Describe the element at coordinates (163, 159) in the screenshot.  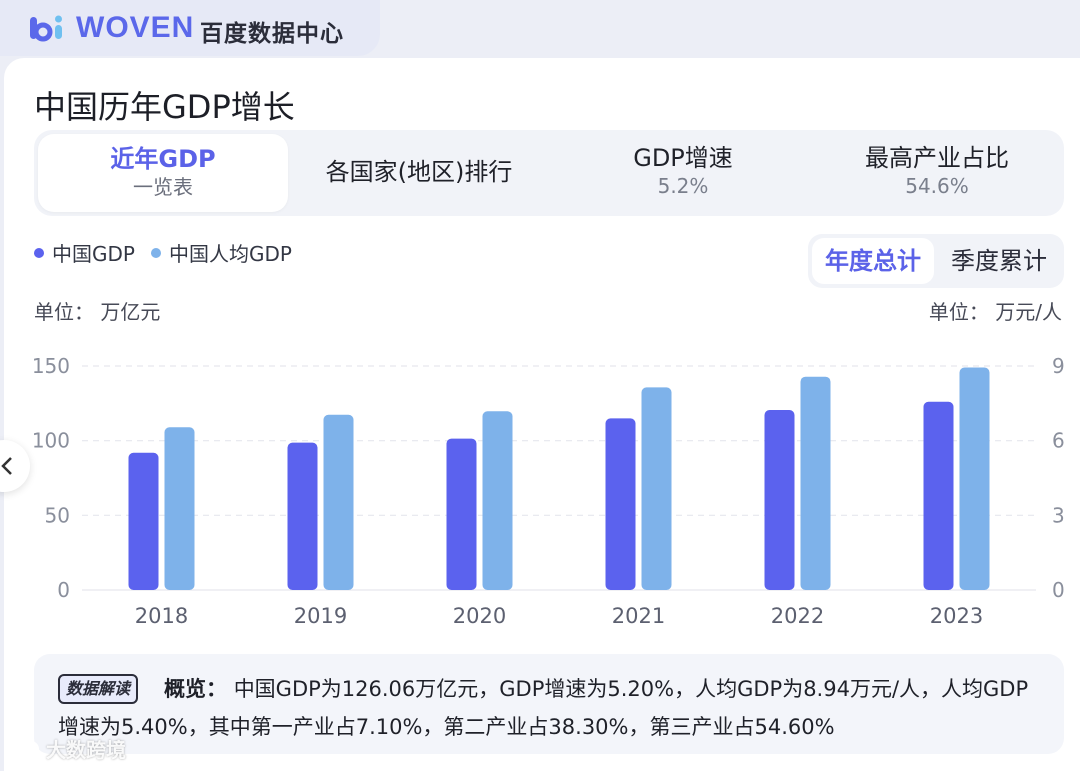
I see `tab-label: 近年GDP` at that location.